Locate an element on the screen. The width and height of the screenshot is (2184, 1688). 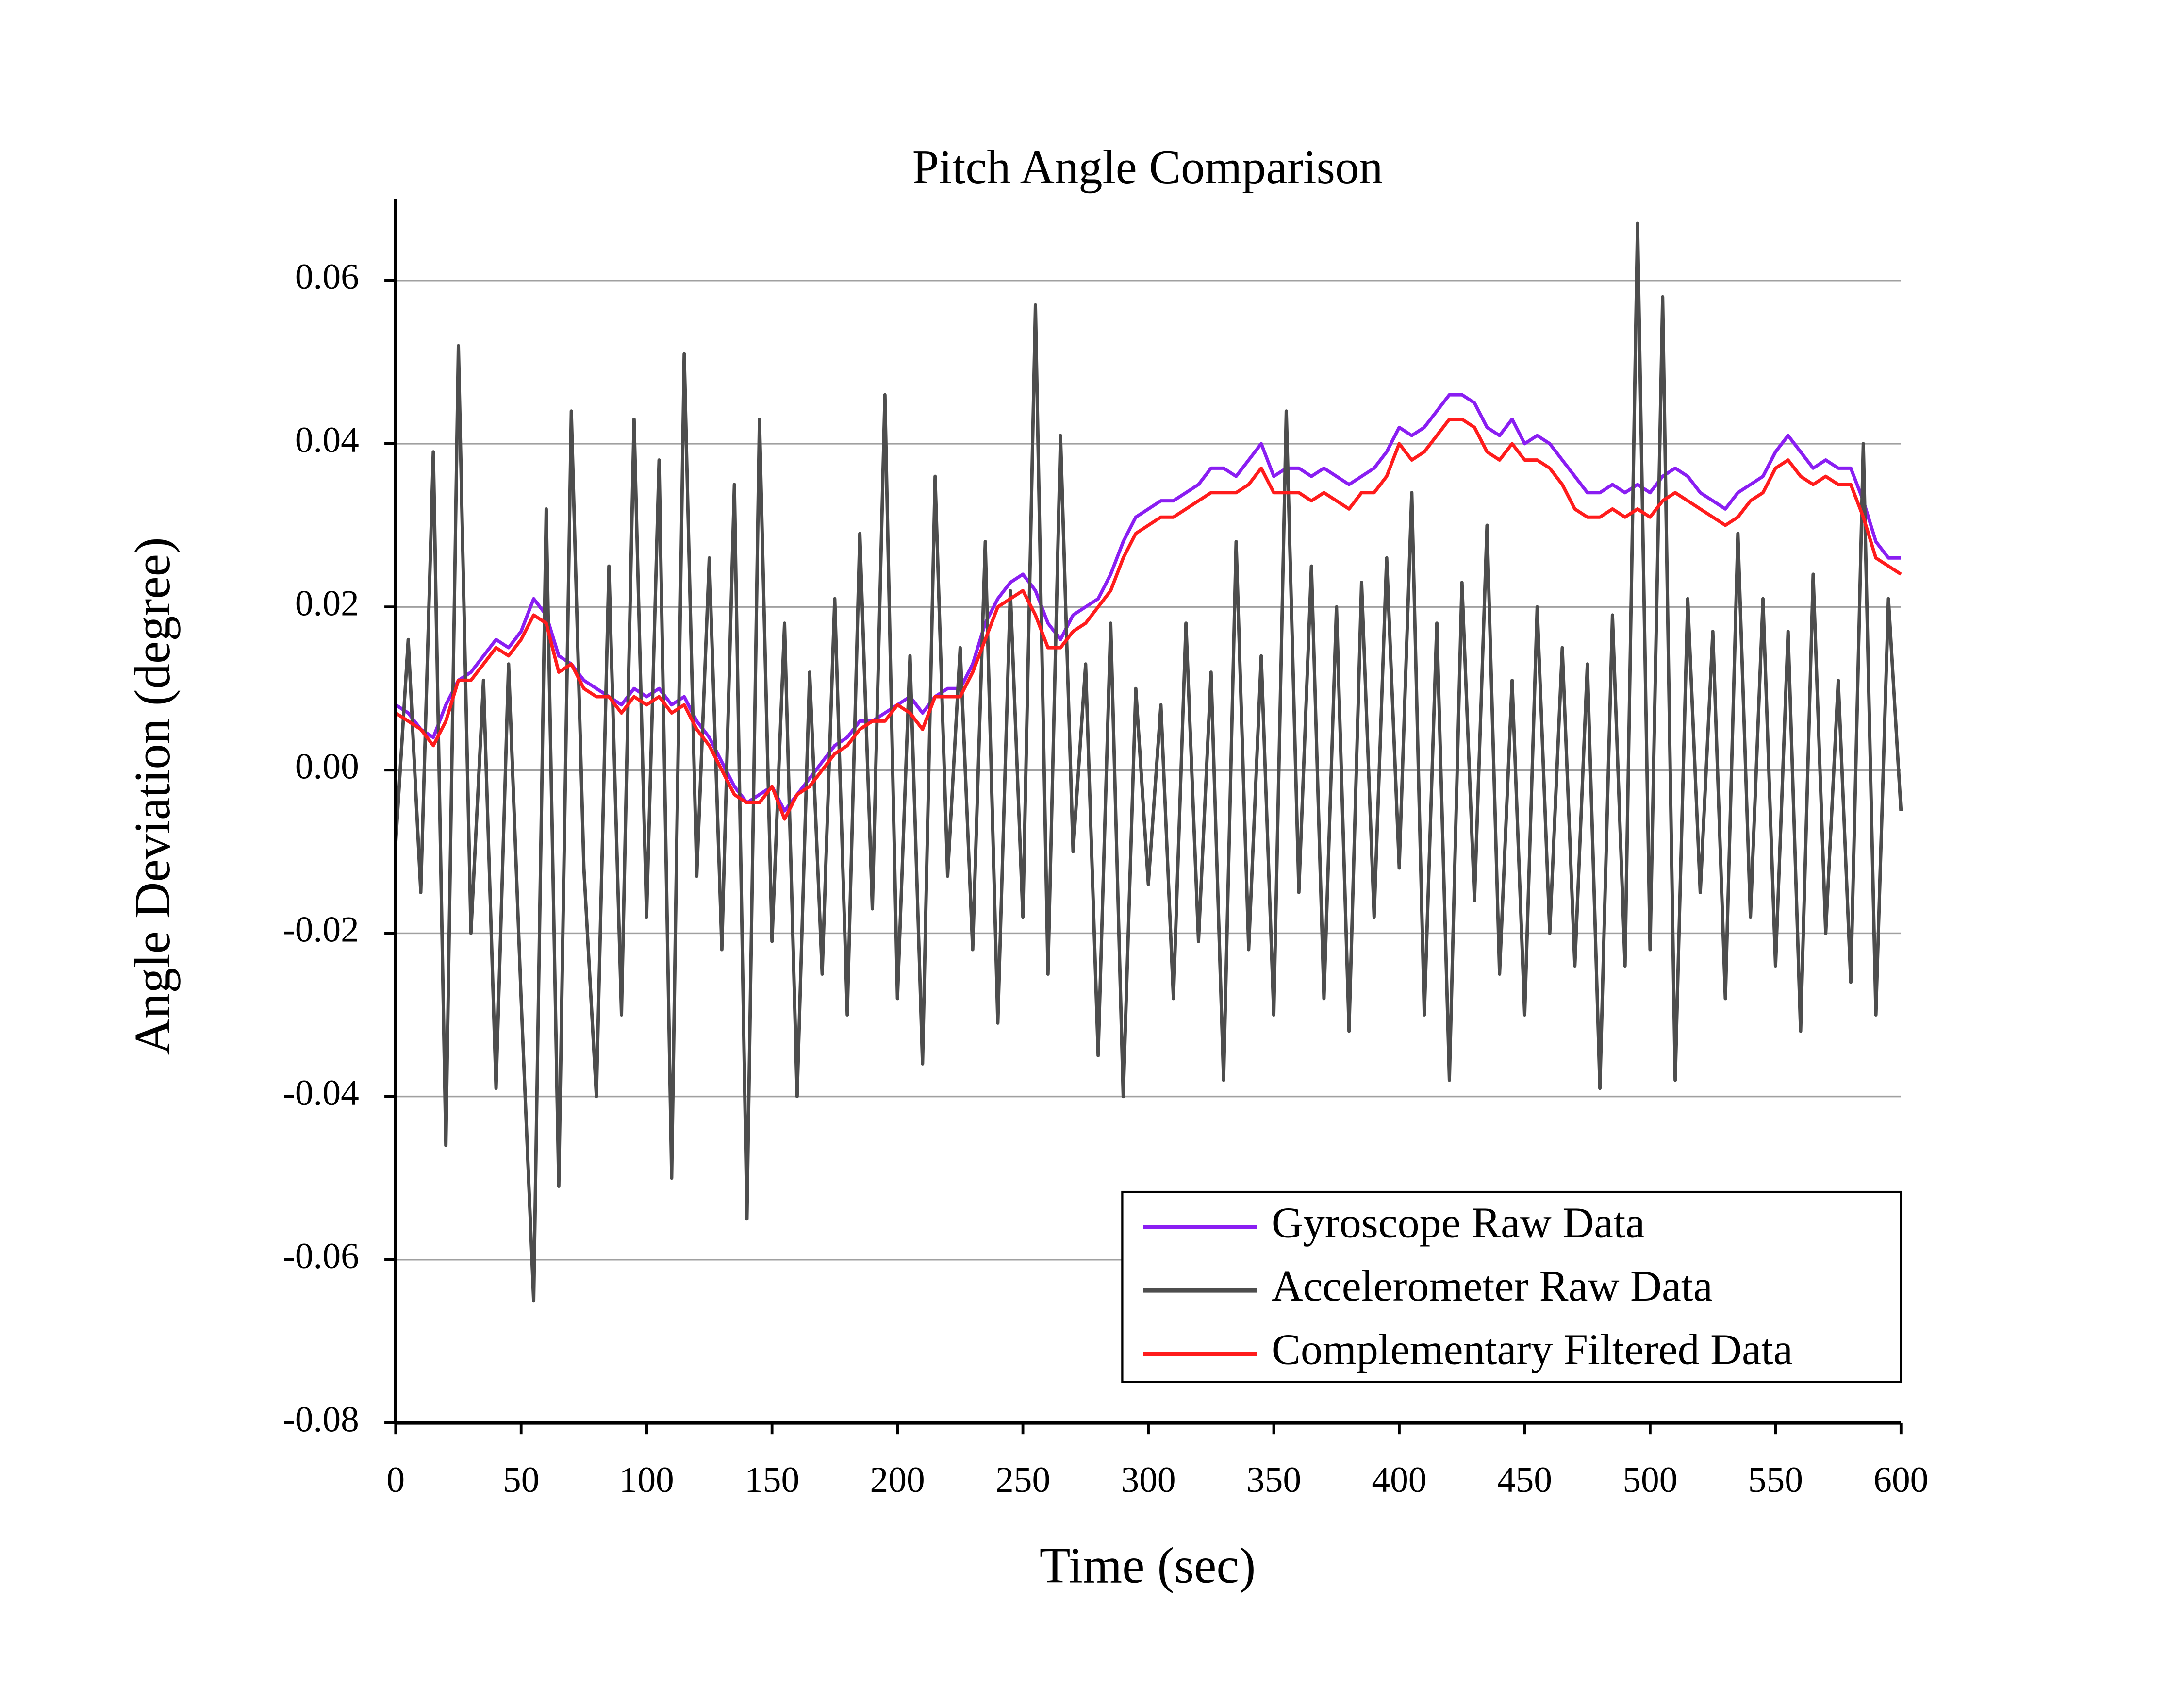
legend-label: Accelerometer Raw Data is located at coordinates (1492, 1286).